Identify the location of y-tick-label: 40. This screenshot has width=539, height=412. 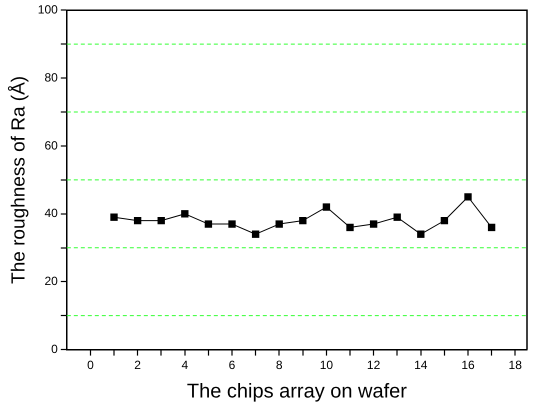
(51, 213).